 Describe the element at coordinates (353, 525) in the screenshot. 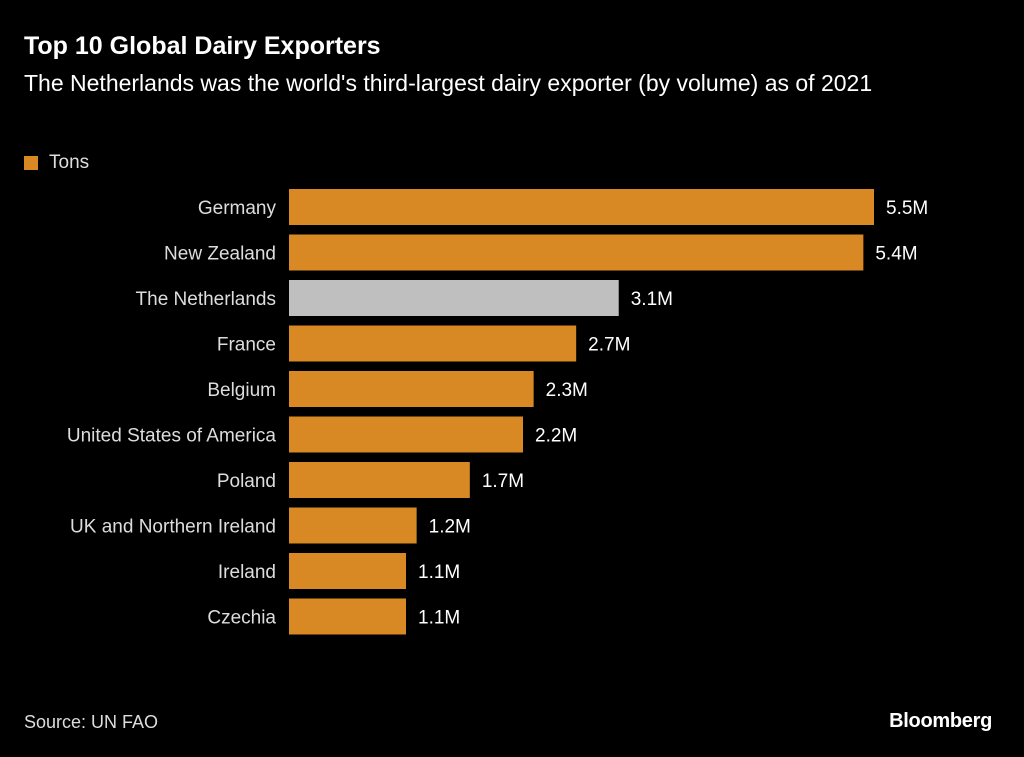

I see `bar-uk-and-northern-ireland` at that location.